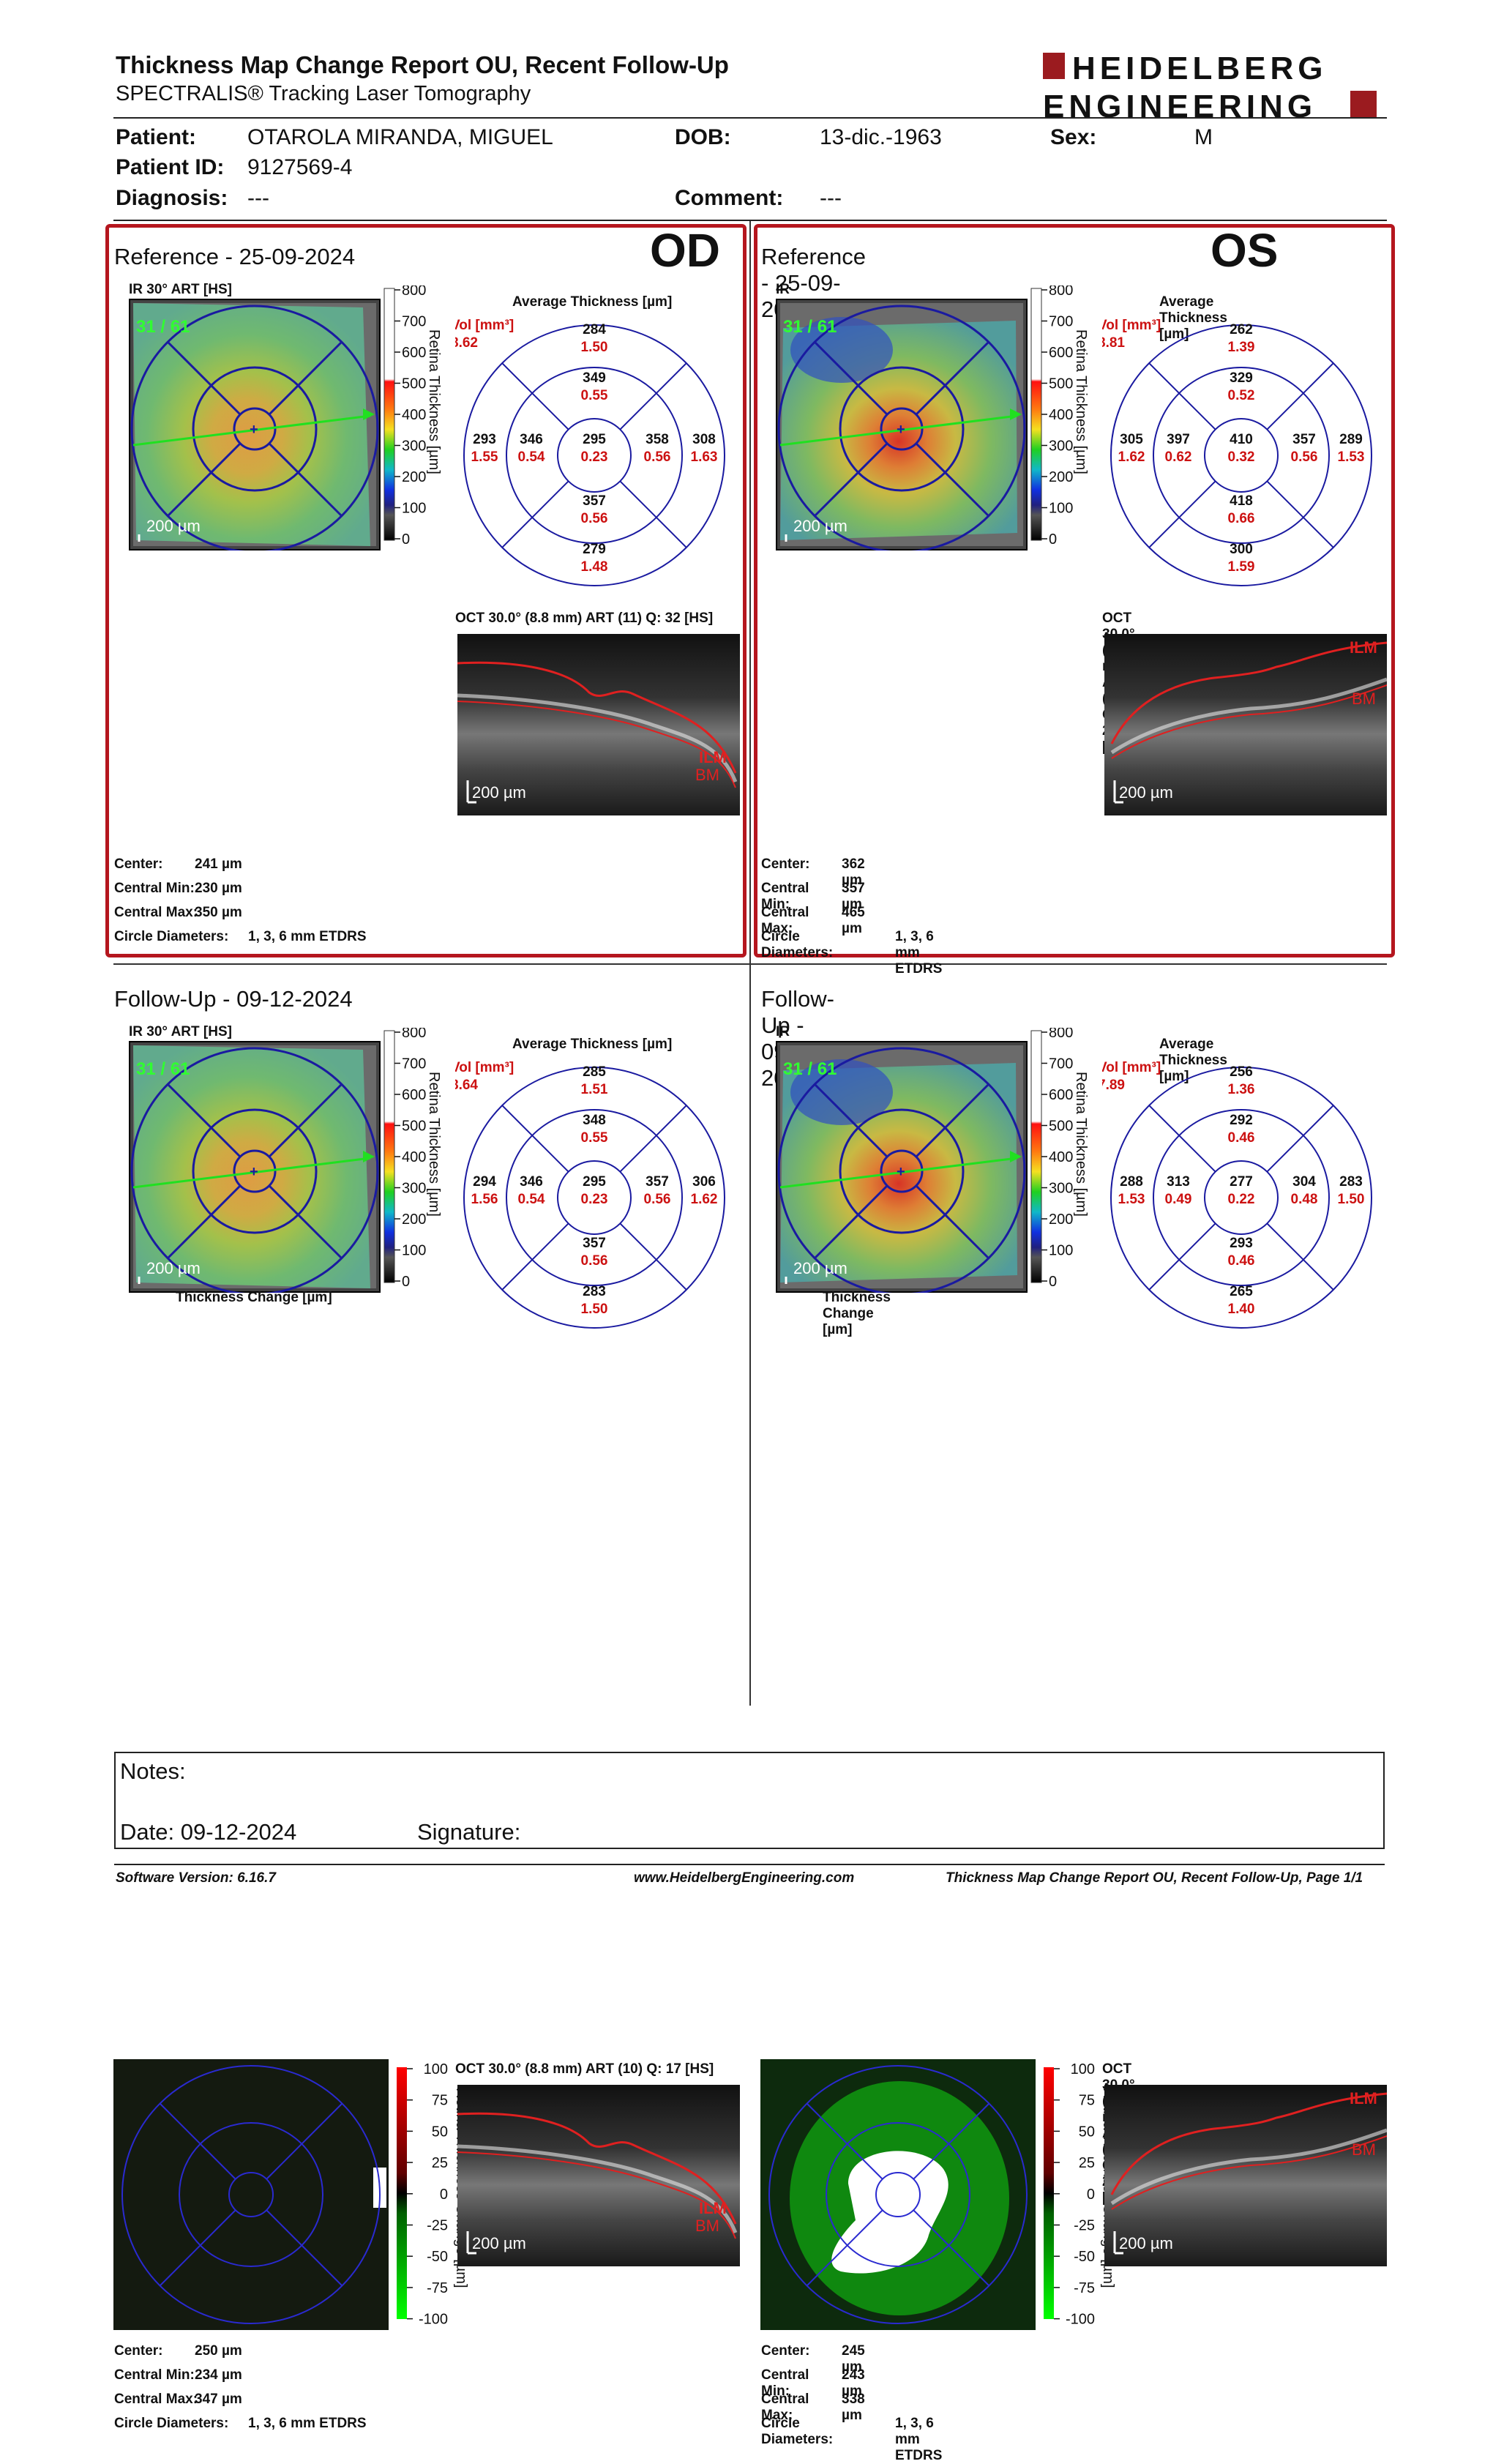 The height and width of the screenshot is (2464, 1493). What do you see at coordinates (258, 198) in the screenshot?
I see `diagnosis-value: ---` at bounding box center [258, 198].